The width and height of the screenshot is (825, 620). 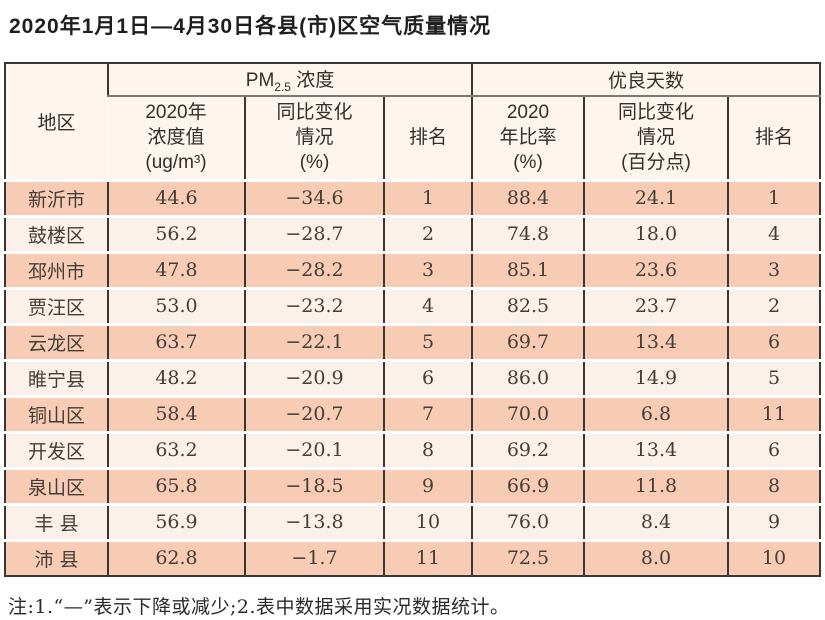 What do you see at coordinates (56, 233) in the screenshot?
I see `cell-region: 鼓楼区` at bounding box center [56, 233].